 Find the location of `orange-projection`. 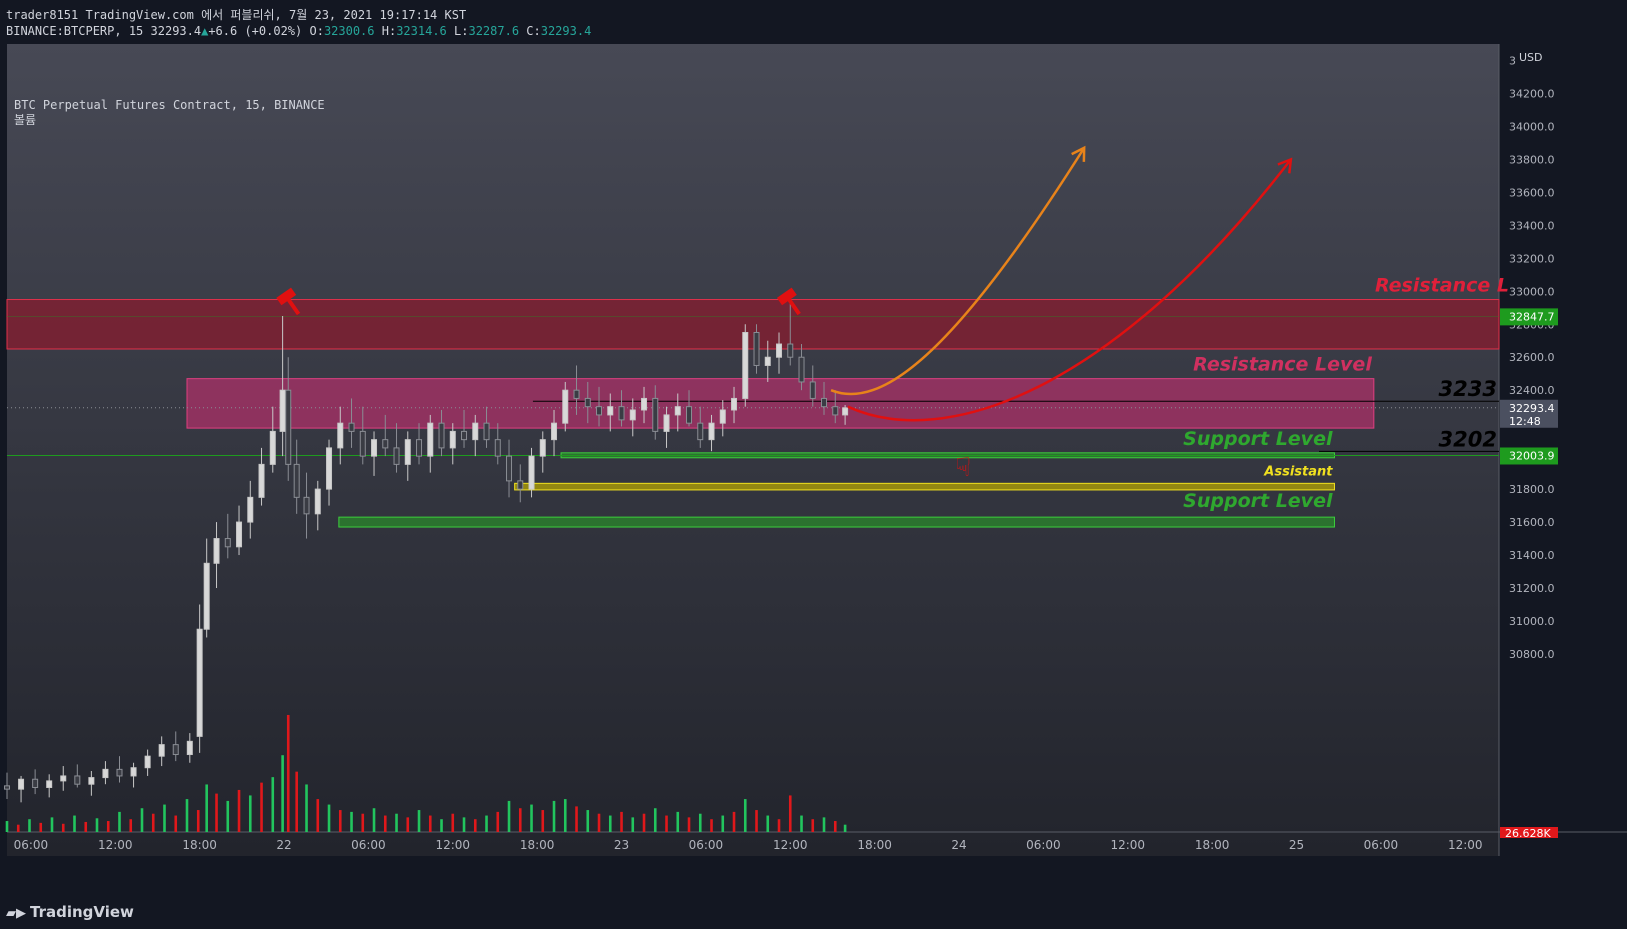

orange-projection is located at coordinates (958, 271).